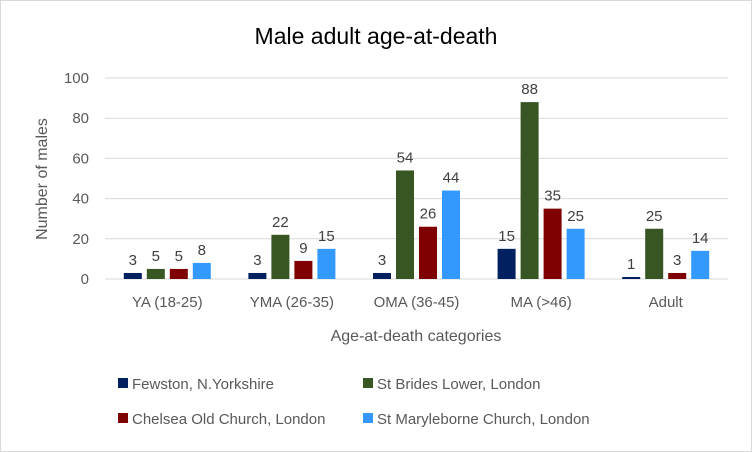 The image size is (752, 452). What do you see at coordinates (458, 384) in the screenshot?
I see `legend-label: St Brides Lower, London` at bounding box center [458, 384].